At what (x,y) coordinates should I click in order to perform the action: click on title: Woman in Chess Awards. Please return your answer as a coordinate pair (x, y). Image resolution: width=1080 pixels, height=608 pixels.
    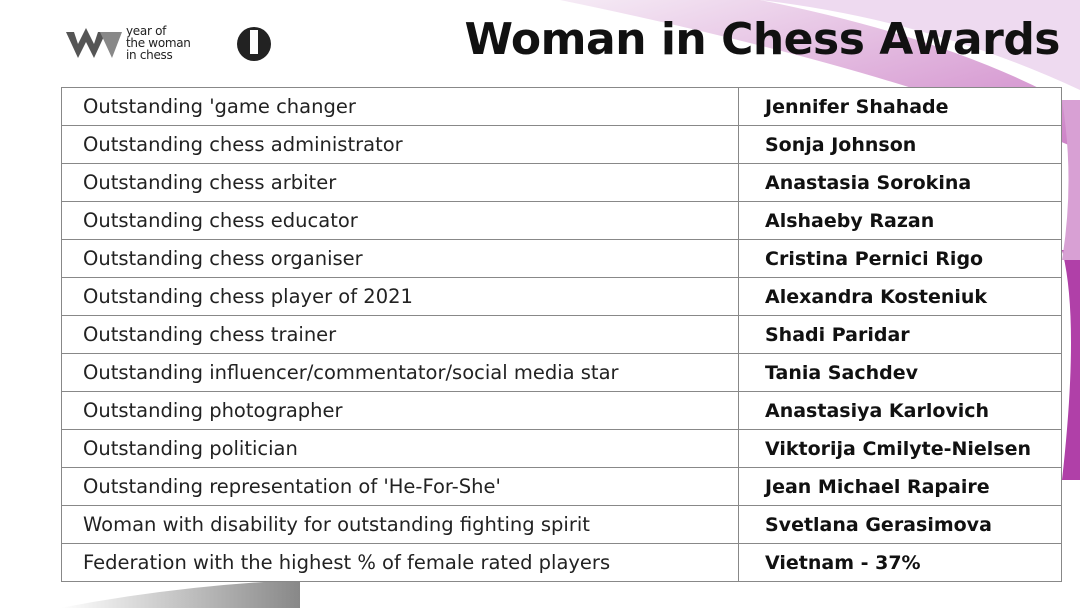
    Looking at the image, I should click on (762, 39).